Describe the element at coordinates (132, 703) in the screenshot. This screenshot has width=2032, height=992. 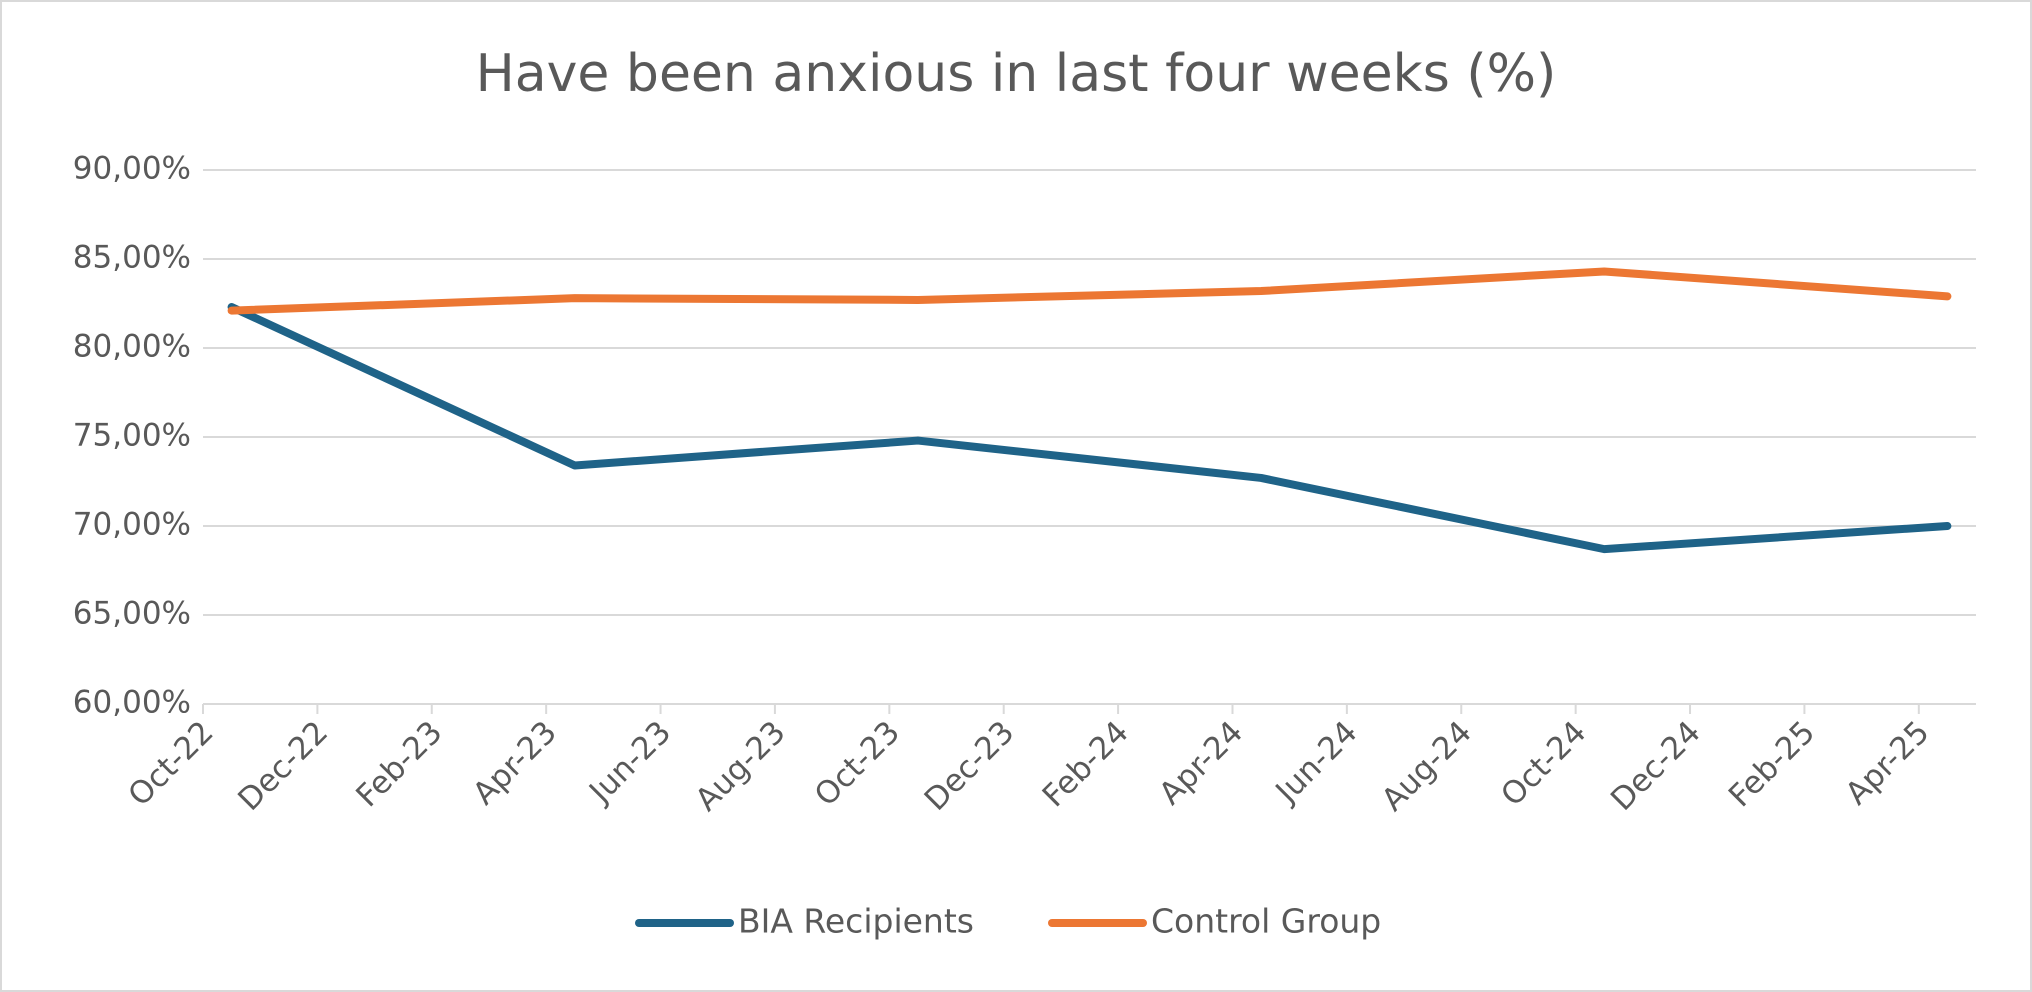
I see `y-tick-label: 60,00%` at that location.